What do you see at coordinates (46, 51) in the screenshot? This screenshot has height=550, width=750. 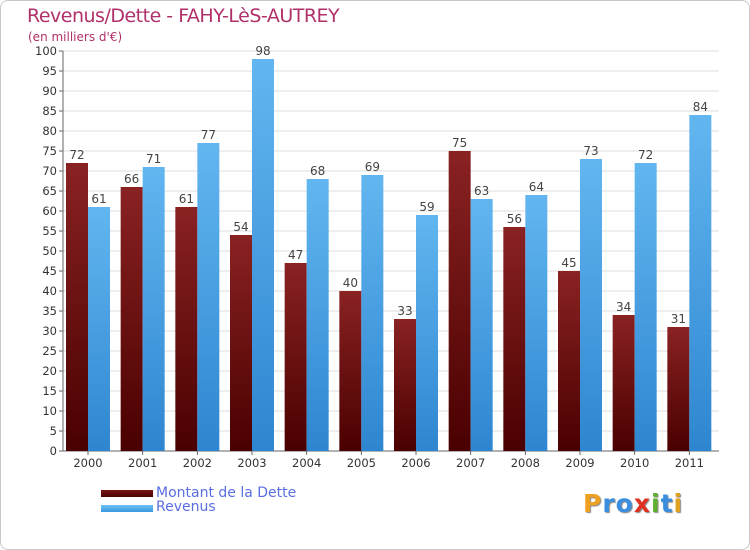 I see `y-tick-label: 100` at bounding box center [46, 51].